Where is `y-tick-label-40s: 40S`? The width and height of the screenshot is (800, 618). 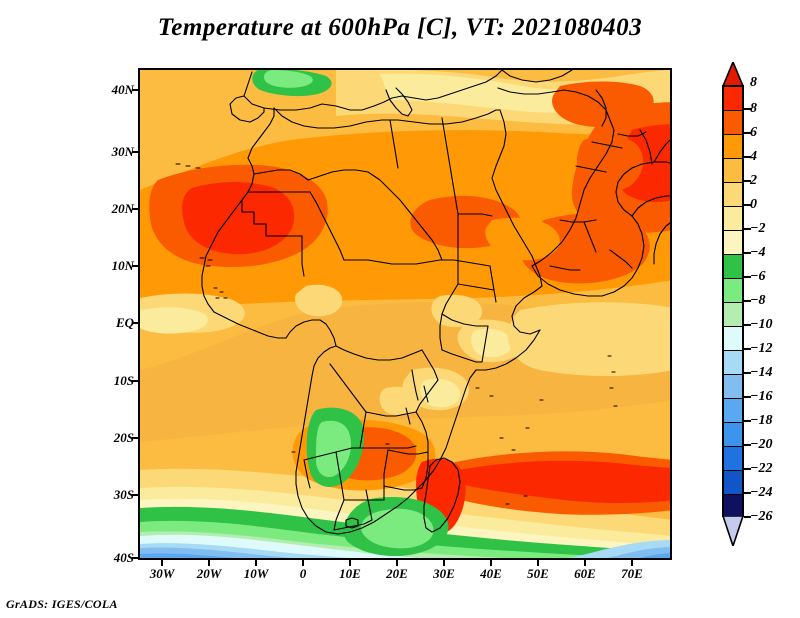 y-tick-label-40s: 40S is located at coordinates (123, 557).